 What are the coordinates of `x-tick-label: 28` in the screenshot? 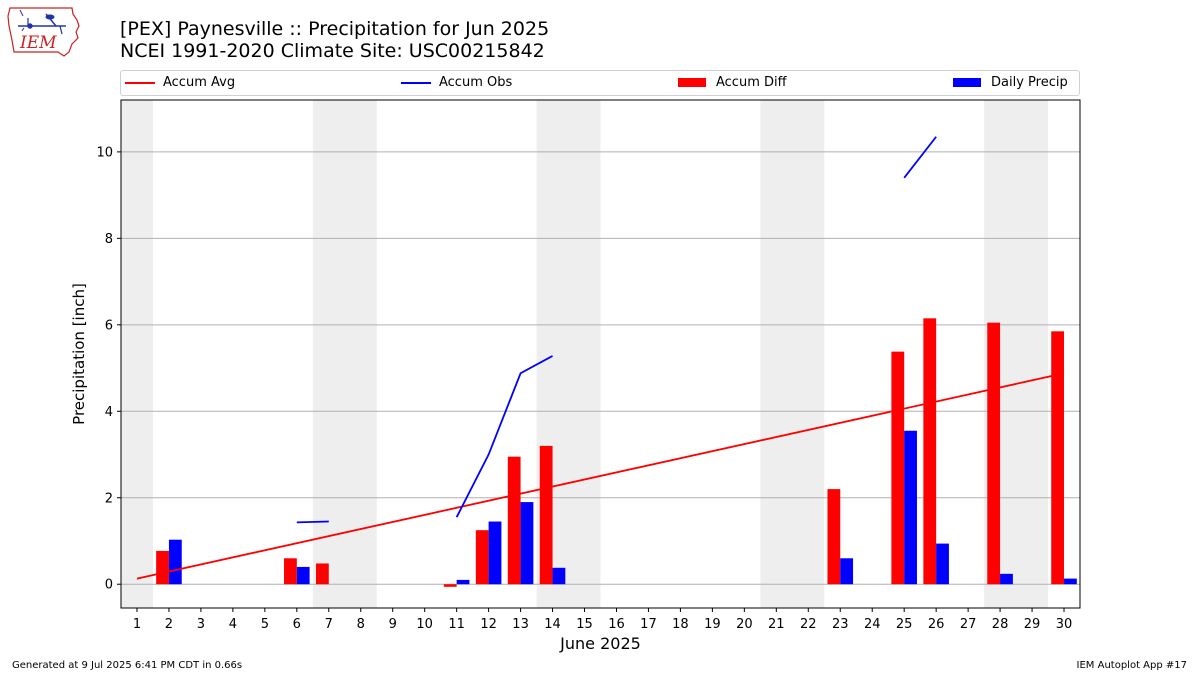 It's located at (1000, 624).